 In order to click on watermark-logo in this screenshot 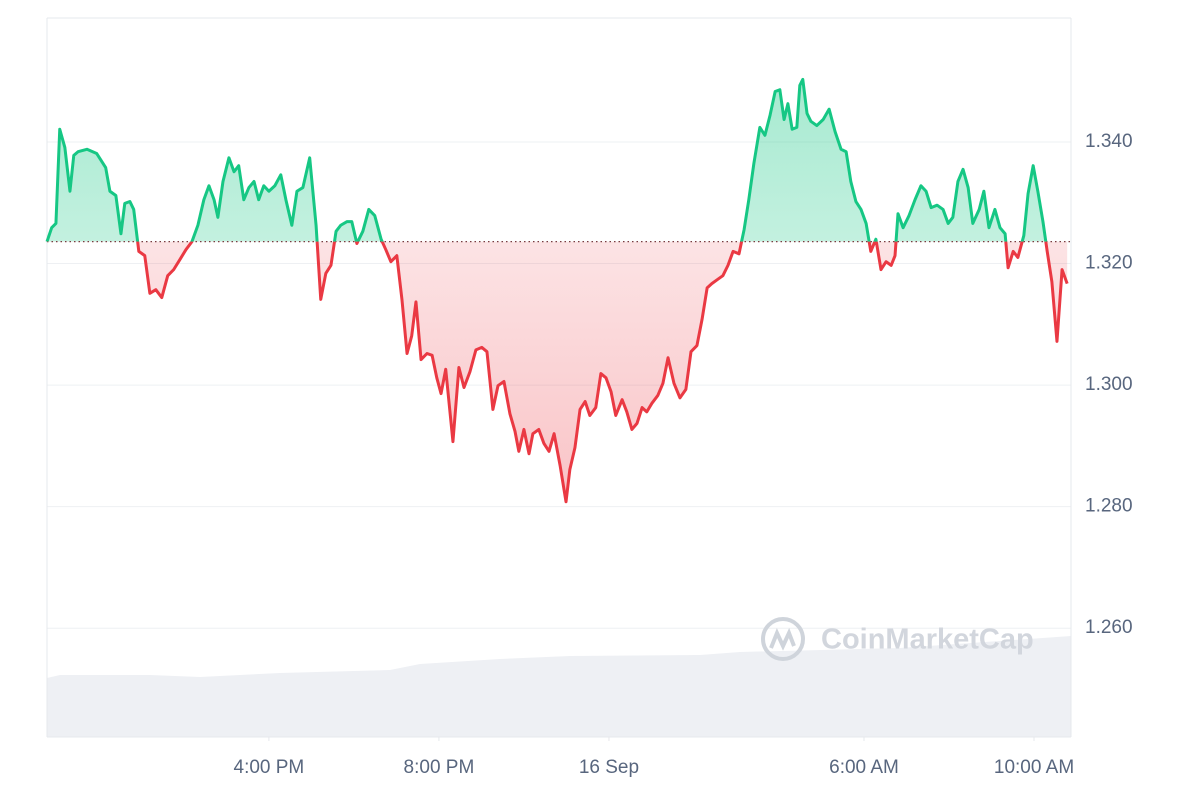, I will do `click(783, 639)`.